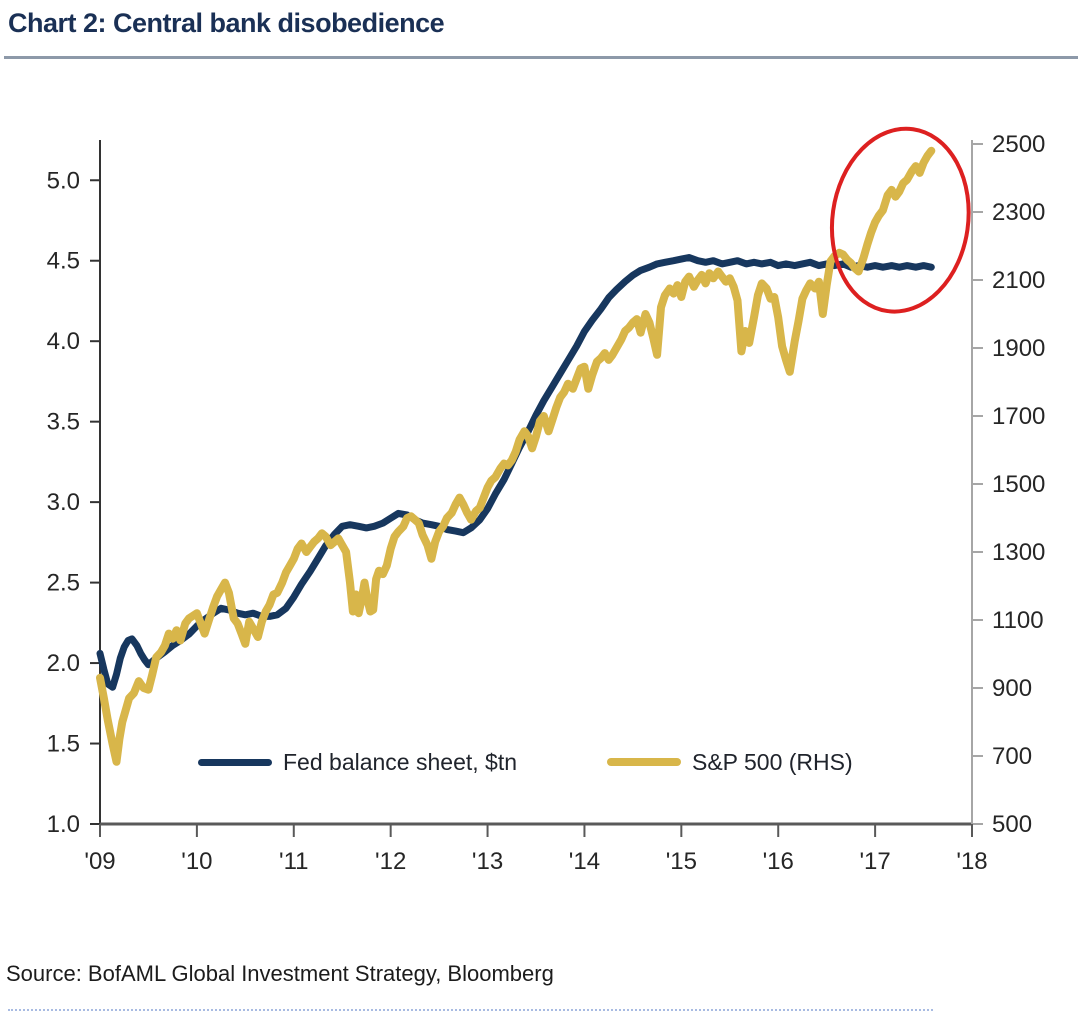 Image resolution: width=1082 pixels, height=1012 pixels. What do you see at coordinates (900, 220) in the screenshot?
I see `divergence-annotation-ellipse` at bounding box center [900, 220].